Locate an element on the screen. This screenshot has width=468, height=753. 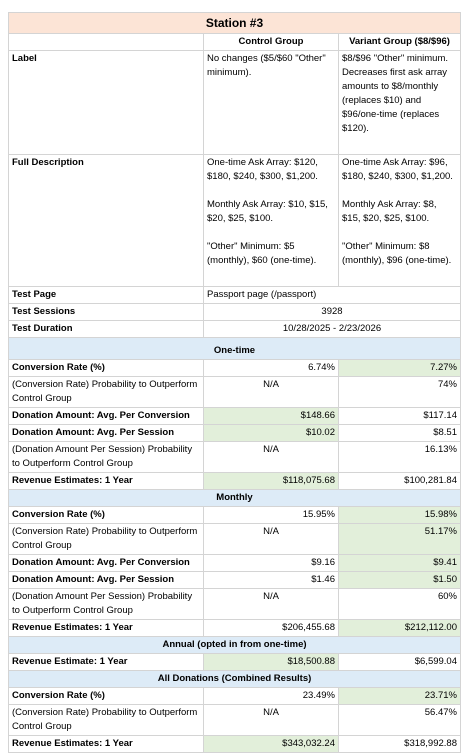
section-header: Annual (opted in from one-time) is located at coordinates (234, 645).